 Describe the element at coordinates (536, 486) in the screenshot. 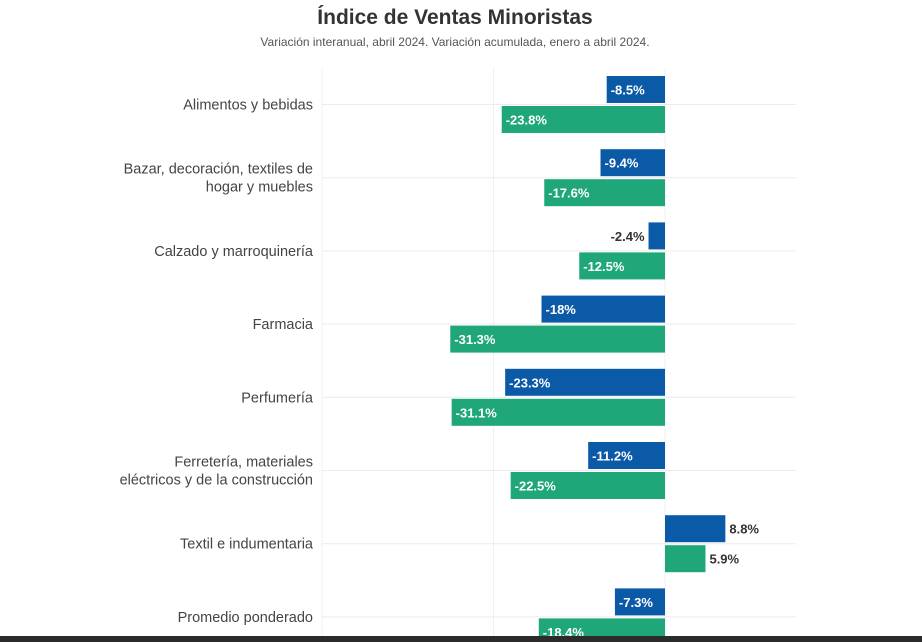

I see `value-label: -22.5%` at that location.